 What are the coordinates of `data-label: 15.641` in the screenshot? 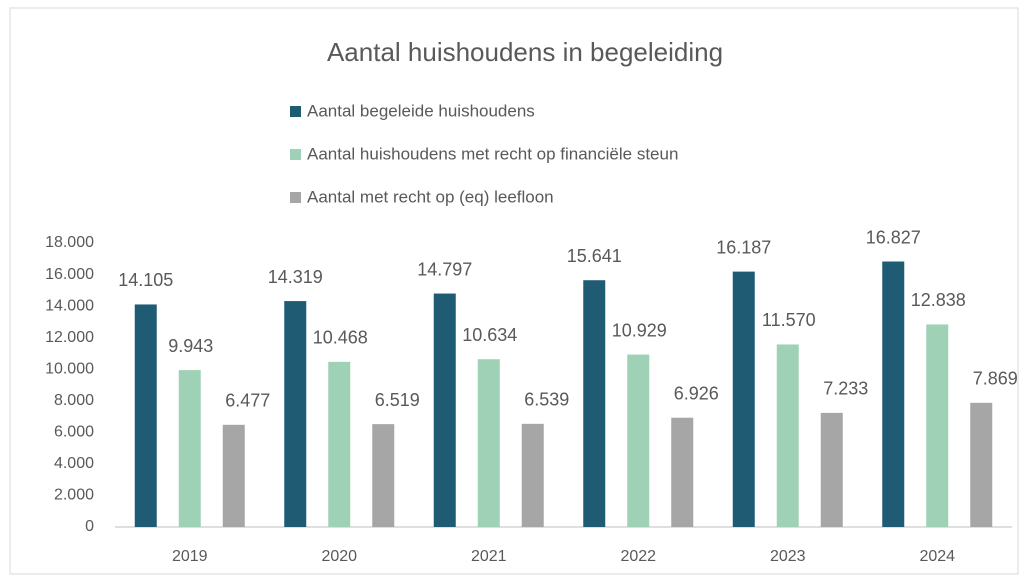 It's located at (594, 256).